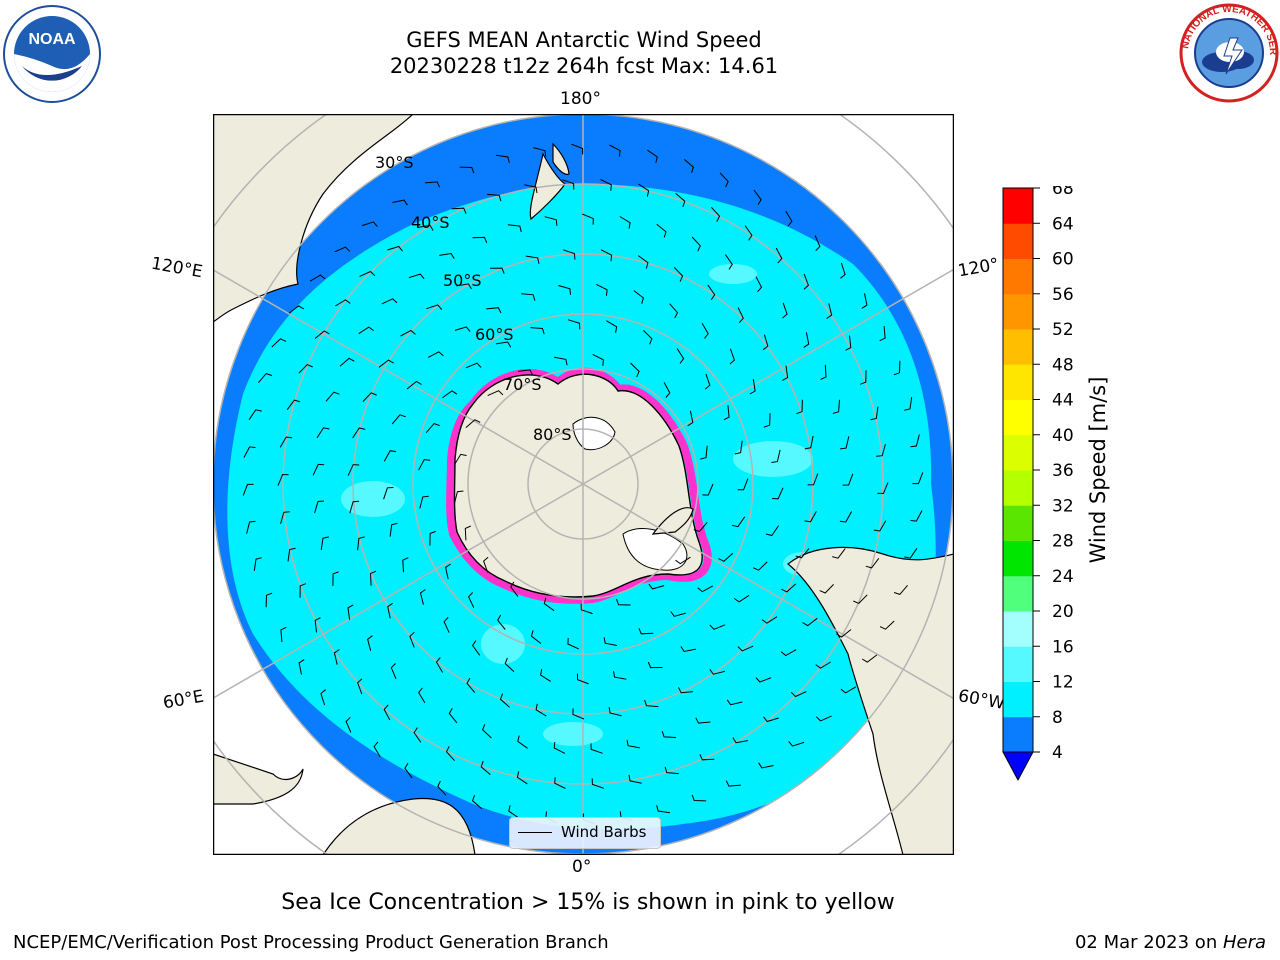 The height and width of the screenshot is (960, 1280). Describe the element at coordinates (1063, 577) in the screenshot. I see `colorbar-tick-label: 24` at that location.